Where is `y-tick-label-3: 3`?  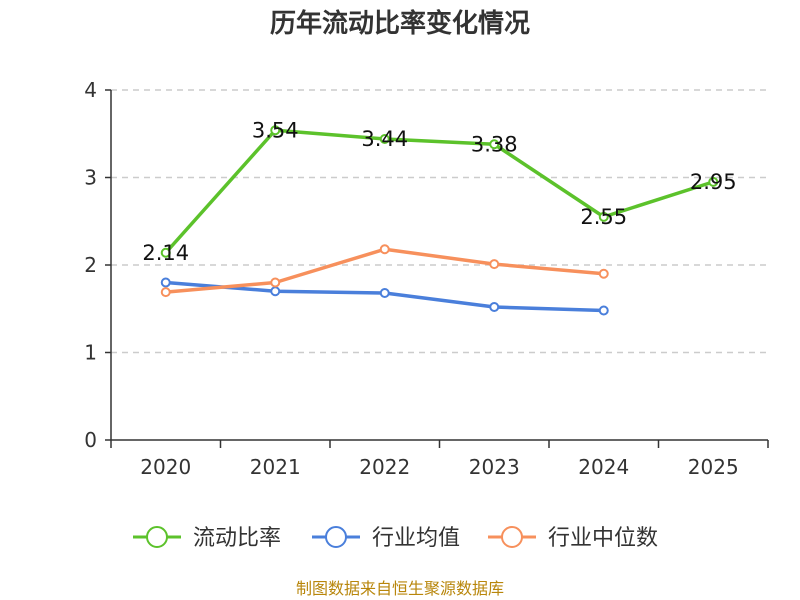
y-tick-label-3: 3 is located at coordinates (90, 178).